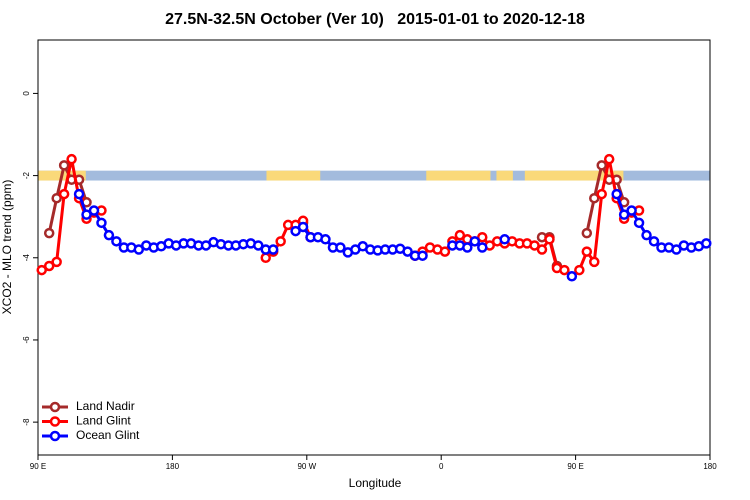  Describe the element at coordinates (26, 340) in the screenshot. I see `y-tick-label: -6` at that location.